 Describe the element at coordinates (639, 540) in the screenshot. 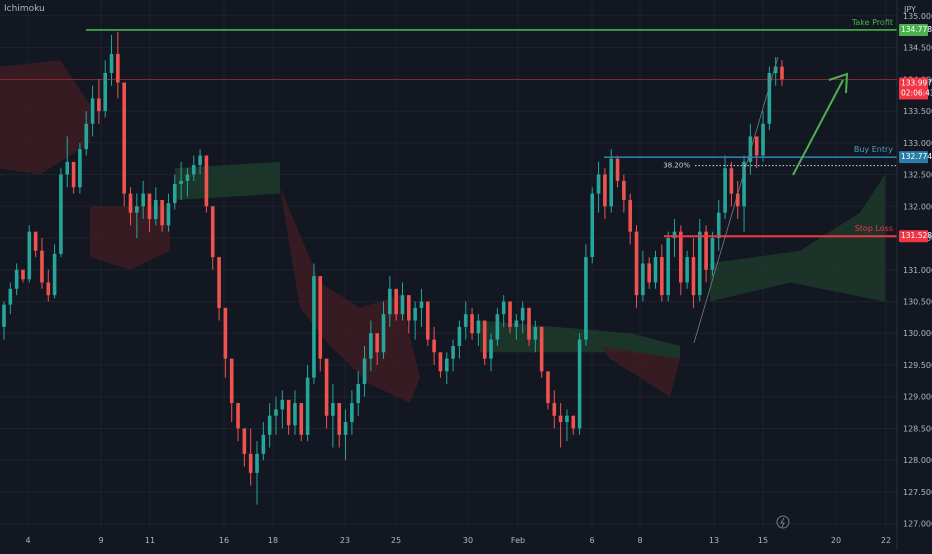

I see `x-tick-label: 8` at that location.